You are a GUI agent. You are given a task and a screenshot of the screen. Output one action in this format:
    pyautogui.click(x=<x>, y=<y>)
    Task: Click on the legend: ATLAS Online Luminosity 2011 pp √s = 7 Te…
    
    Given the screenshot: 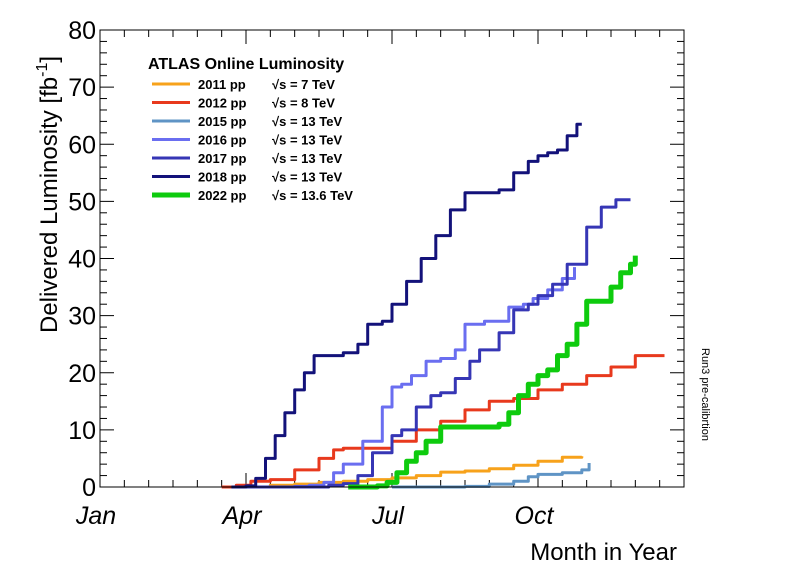 What is the action you would take?
    pyautogui.click(x=250, y=129)
    